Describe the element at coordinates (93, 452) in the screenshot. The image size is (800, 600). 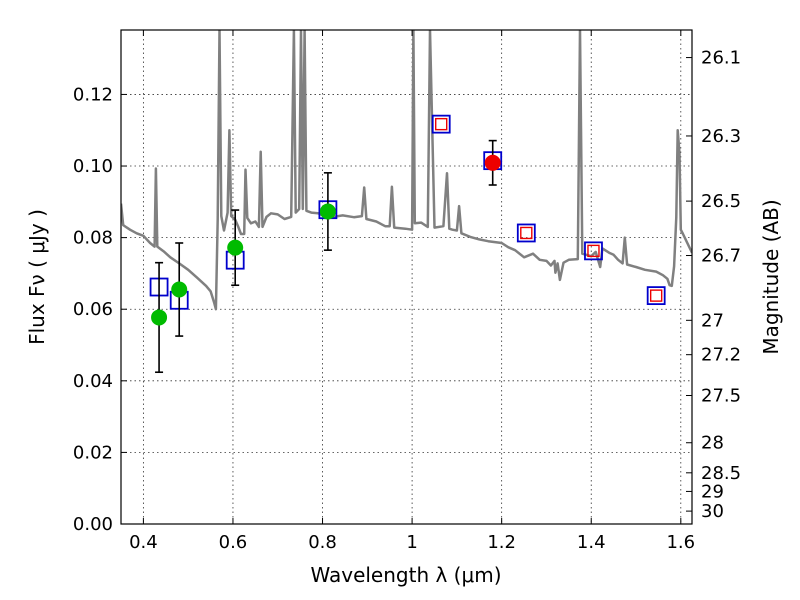
I see `y-tick-label: 0.02` at that location.